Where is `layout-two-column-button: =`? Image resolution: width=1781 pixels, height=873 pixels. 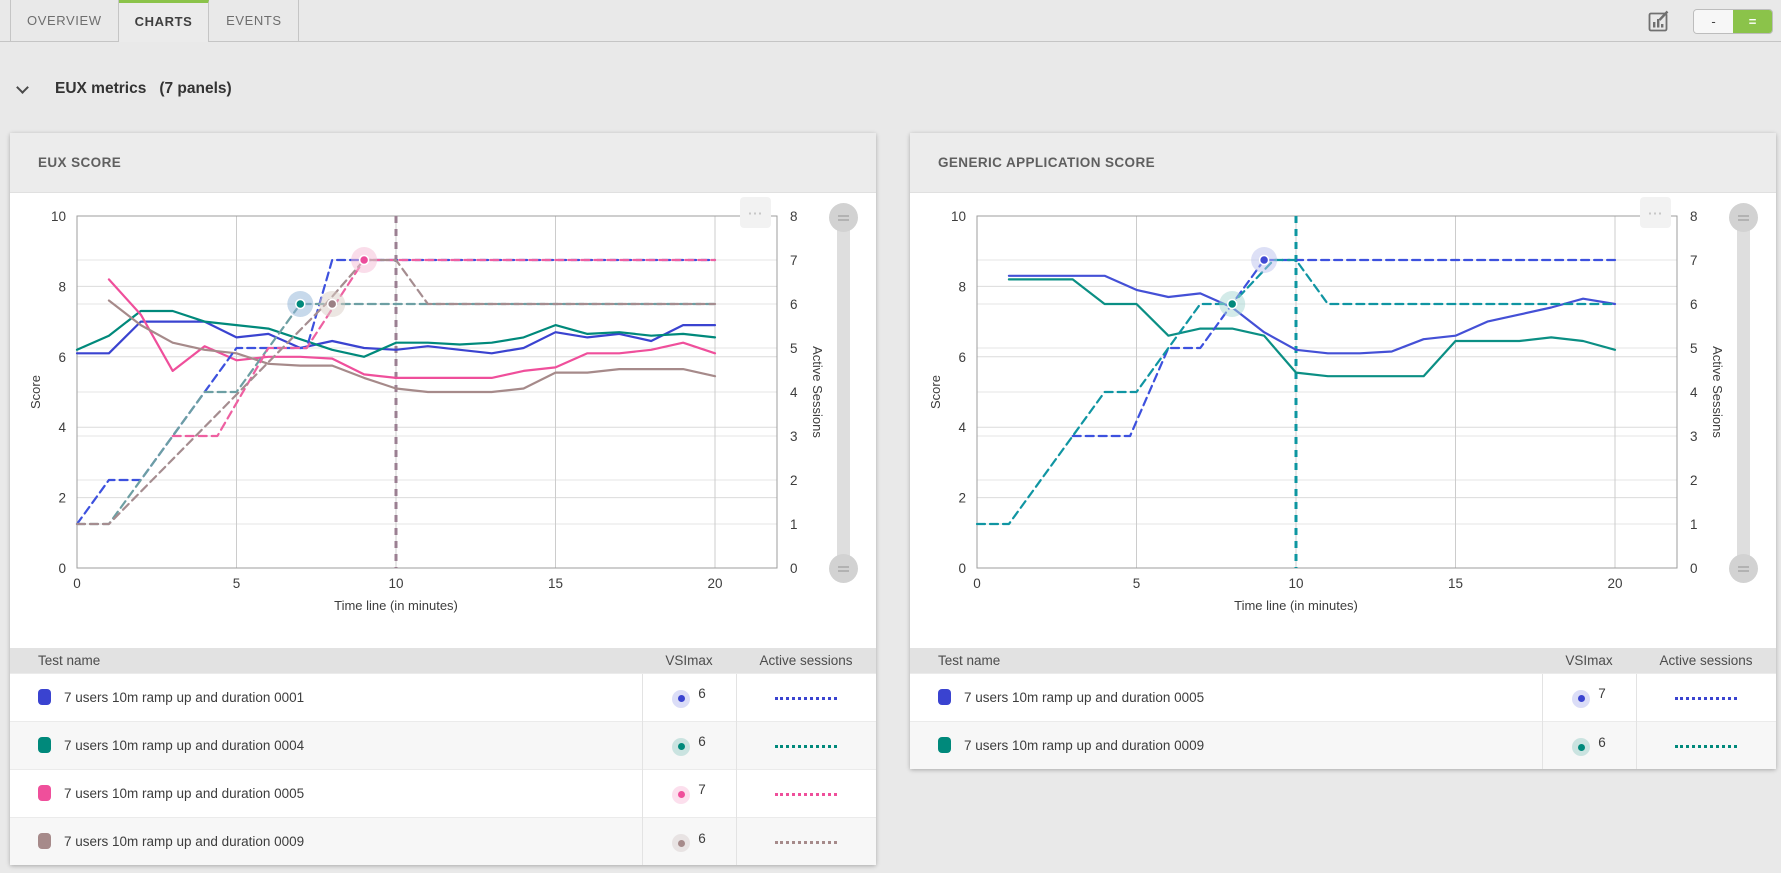
layout-two-column-button: = is located at coordinates (1752, 21).